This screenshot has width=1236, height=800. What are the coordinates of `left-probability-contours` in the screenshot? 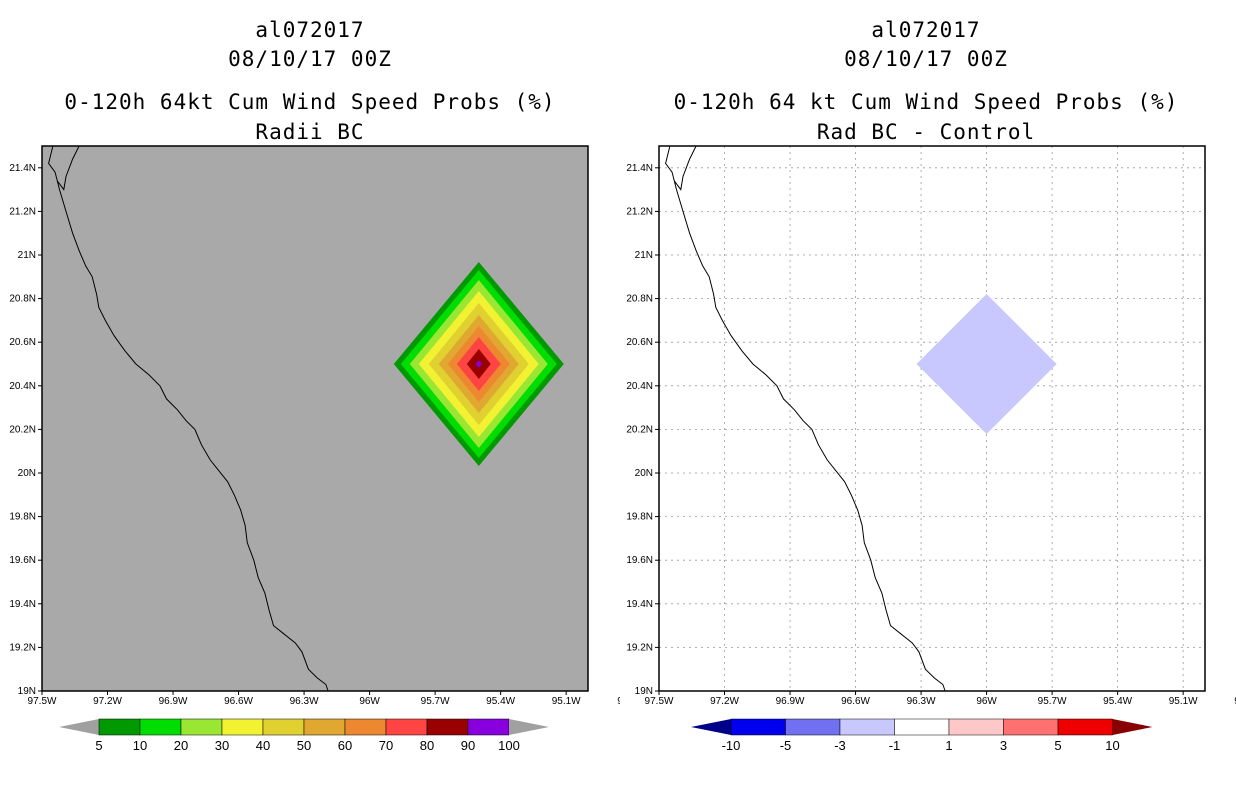 It's located at (478, 364).